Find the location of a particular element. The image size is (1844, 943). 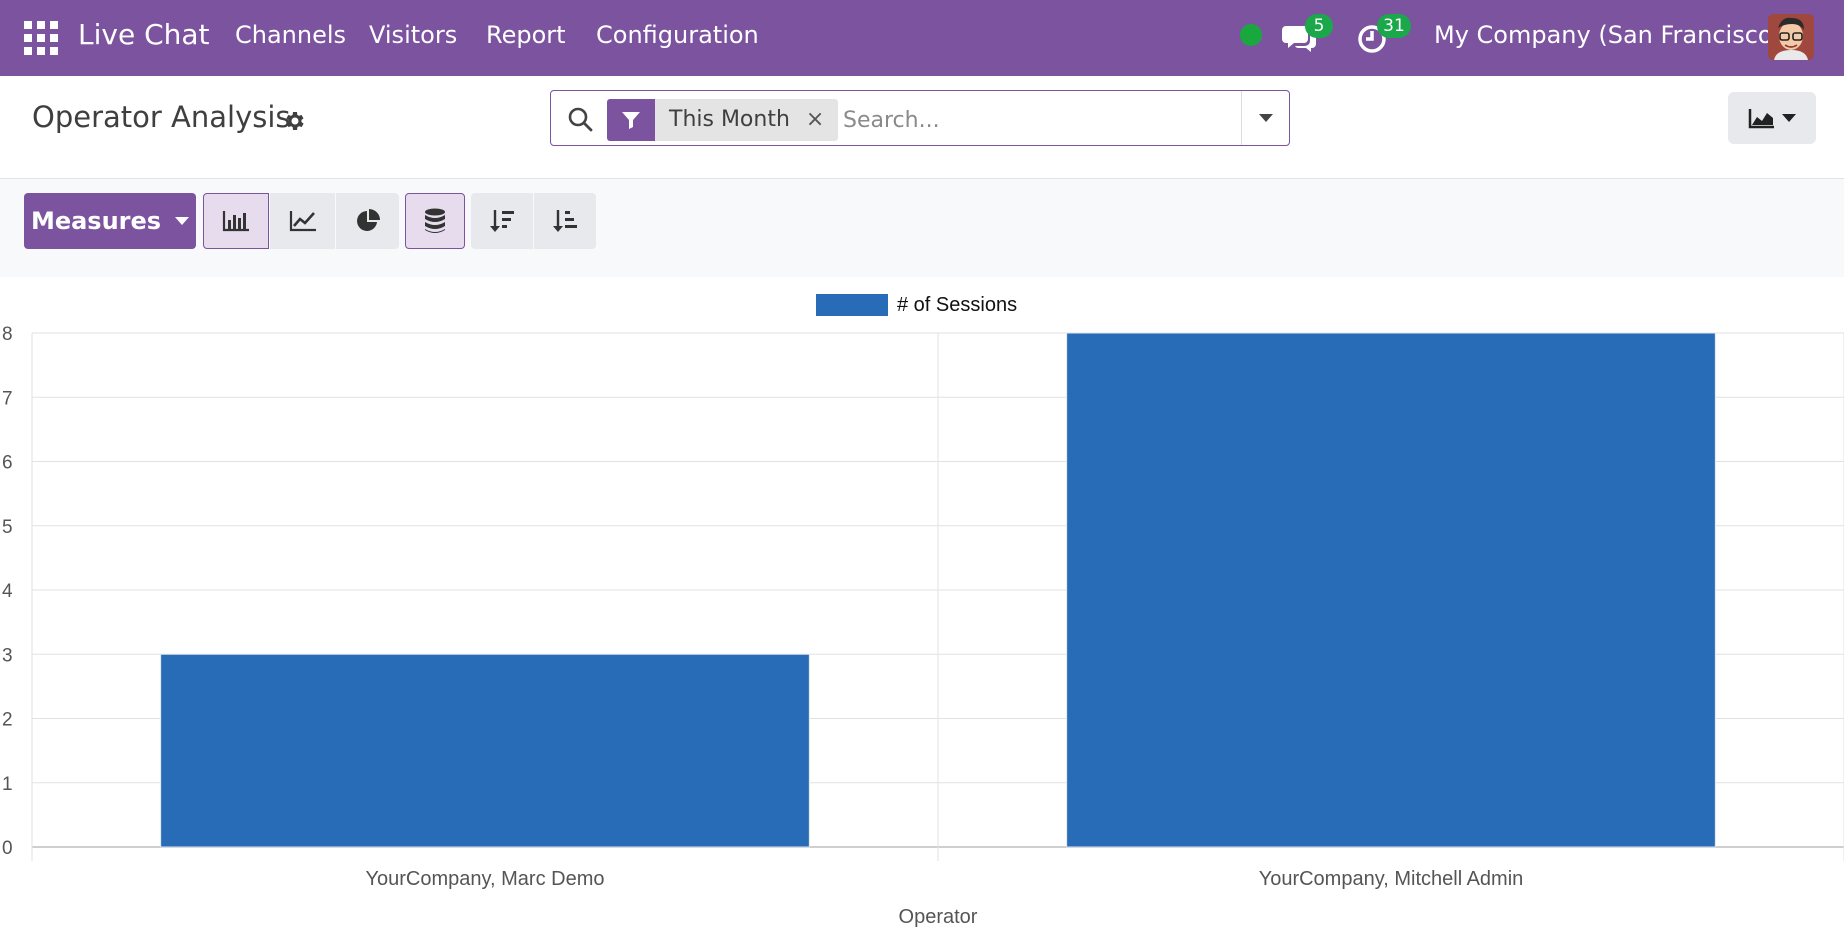

apps-menu-icon is located at coordinates (41, 38).